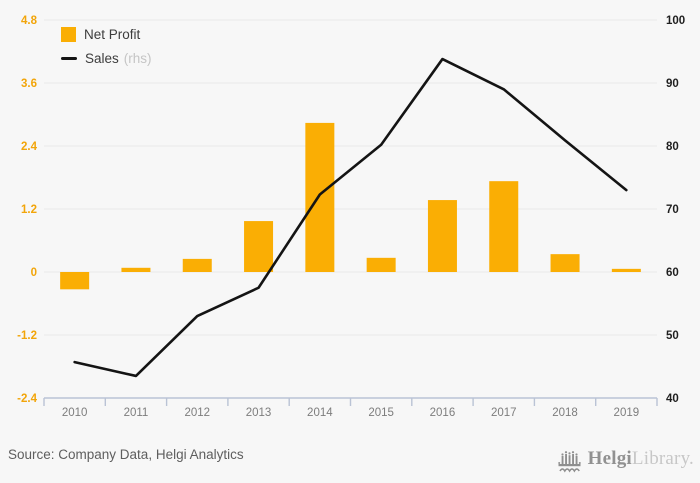 This screenshot has width=700, height=483. What do you see at coordinates (569, 462) in the screenshot?
I see `bridge-icon` at bounding box center [569, 462].